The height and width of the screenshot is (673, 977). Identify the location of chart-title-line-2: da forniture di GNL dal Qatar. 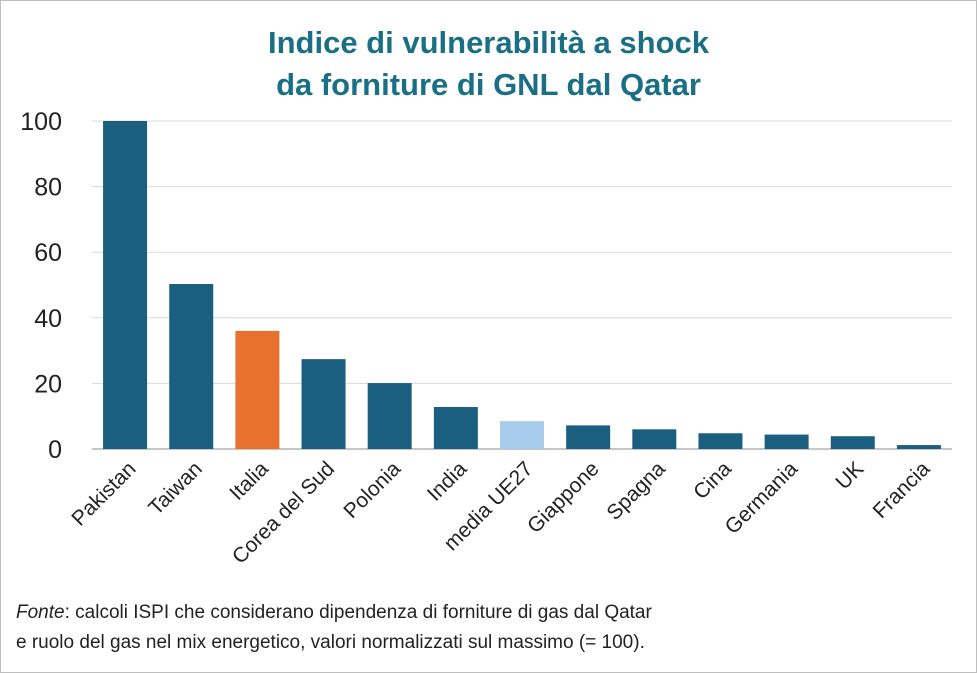
(488, 84).